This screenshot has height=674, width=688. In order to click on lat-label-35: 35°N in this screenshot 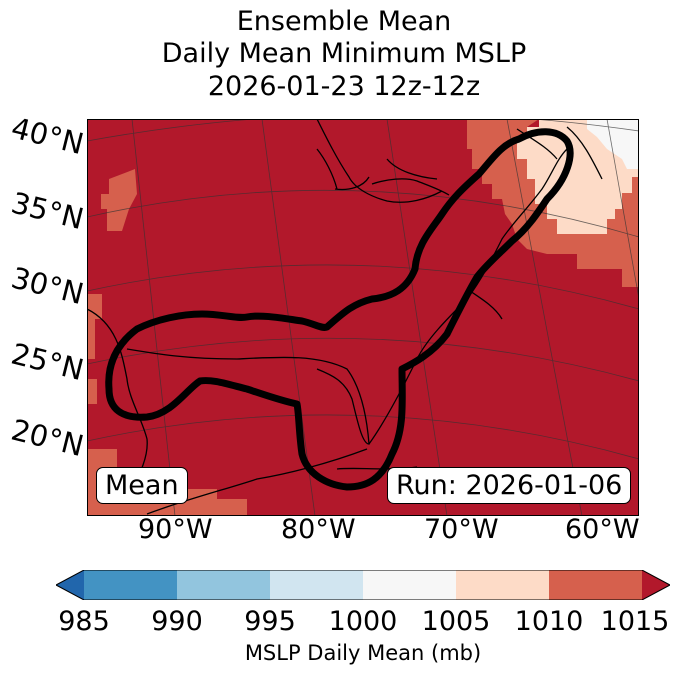, I will do `click(47, 211)`.